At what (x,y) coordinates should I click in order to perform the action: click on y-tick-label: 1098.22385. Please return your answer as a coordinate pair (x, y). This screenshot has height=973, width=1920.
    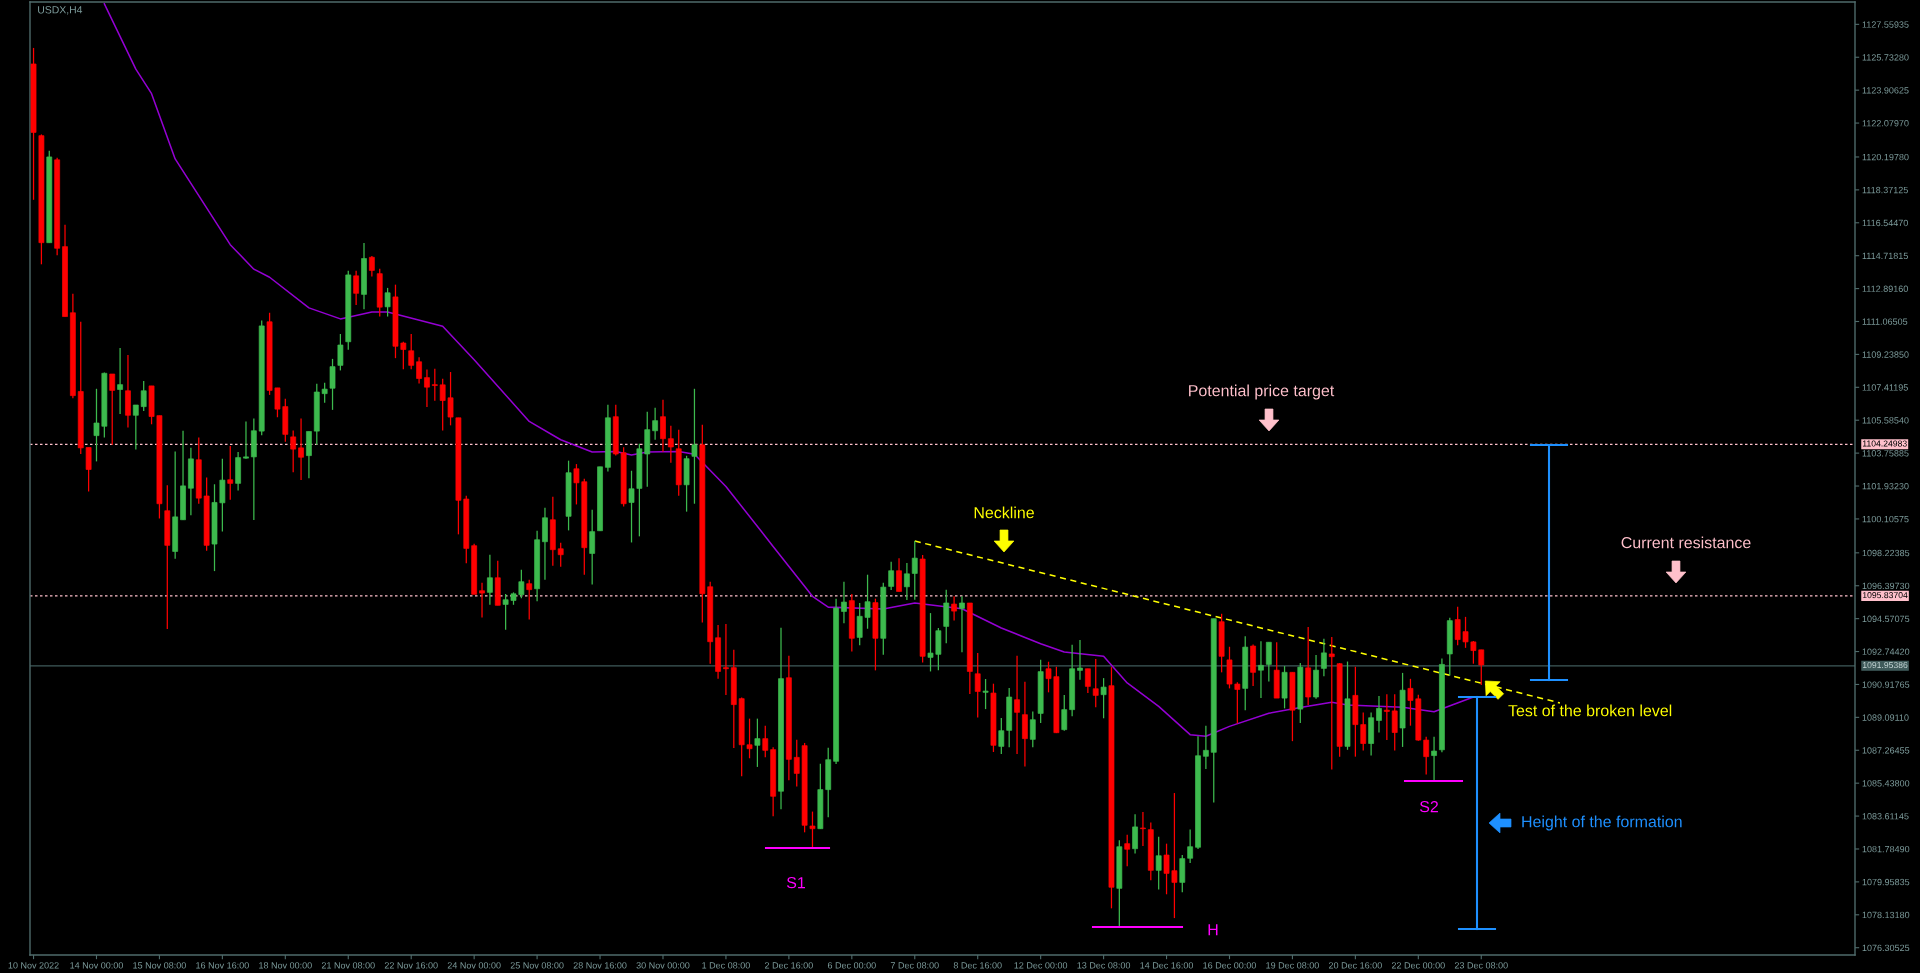
    Looking at the image, I should click on (1886, 553).